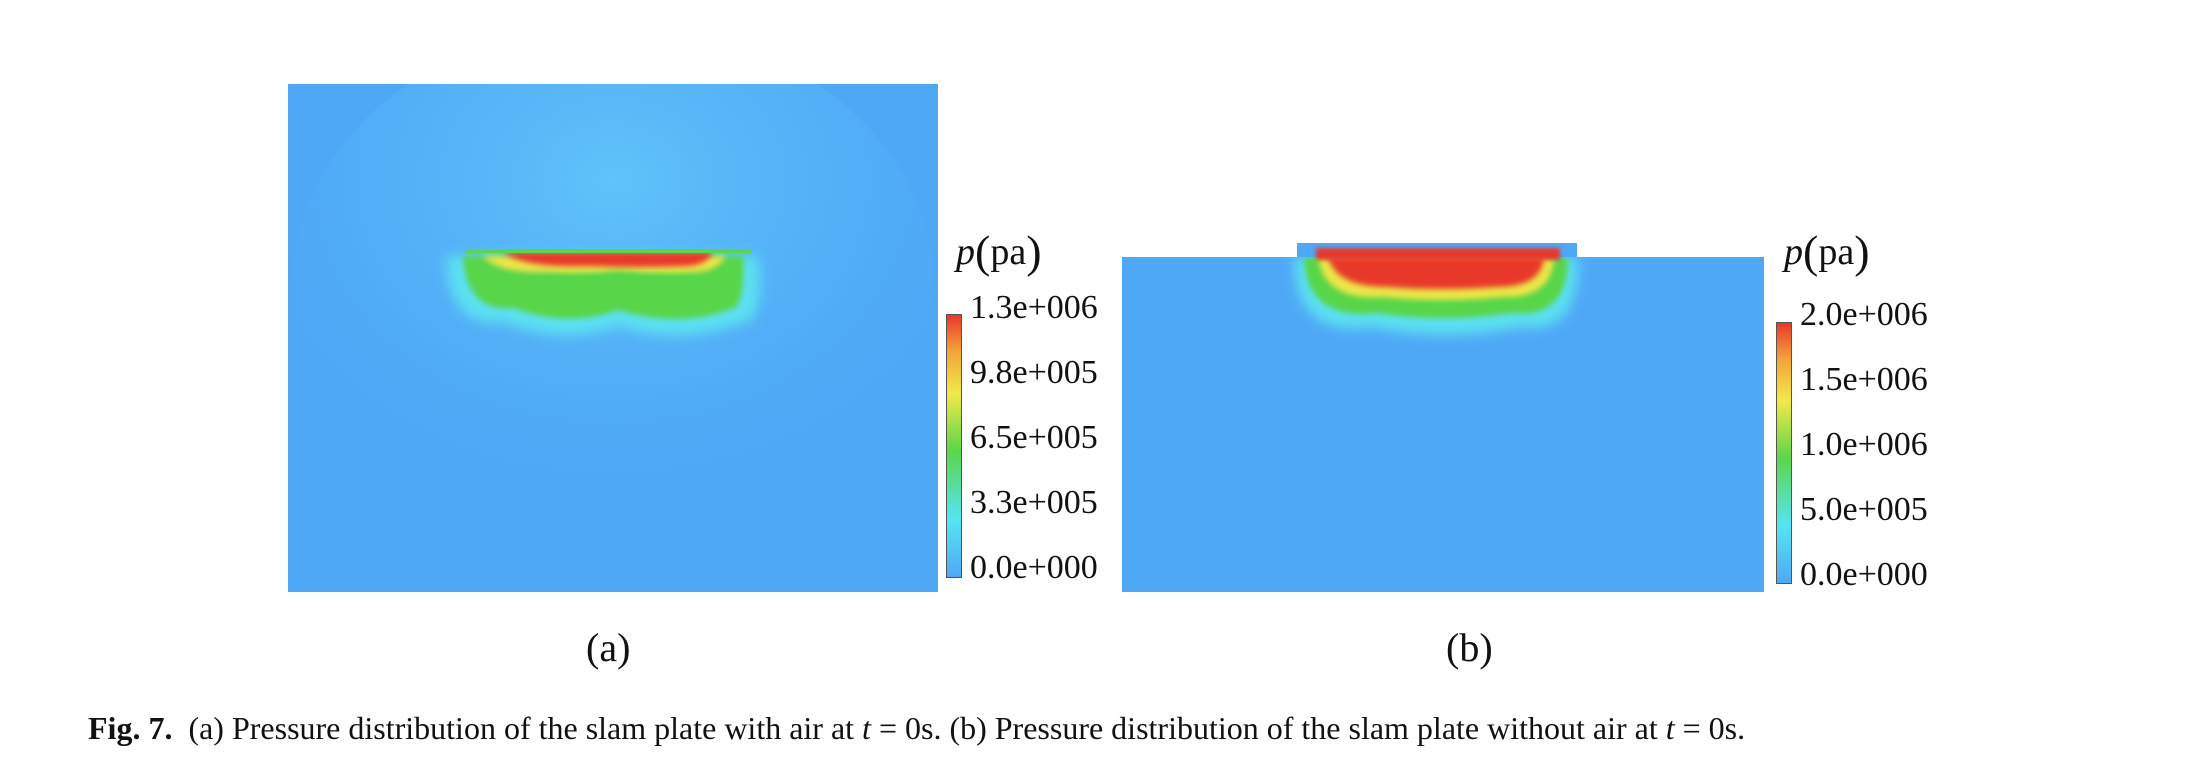  What do you see at coordinates (1436, 296) in the screenshot?
I see `pressure-contour-b` at bounding box center [1436, 296].